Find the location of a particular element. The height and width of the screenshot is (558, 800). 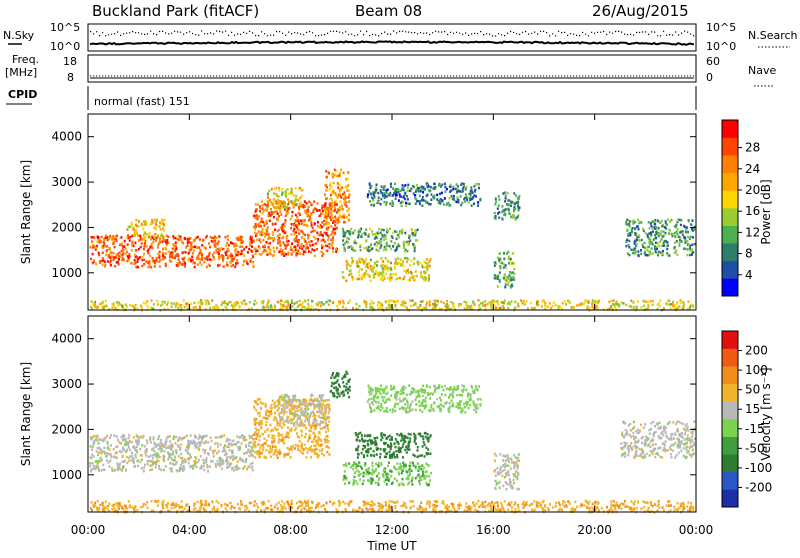

nsearch-label: N.Search is located at coordinates (773, 35).